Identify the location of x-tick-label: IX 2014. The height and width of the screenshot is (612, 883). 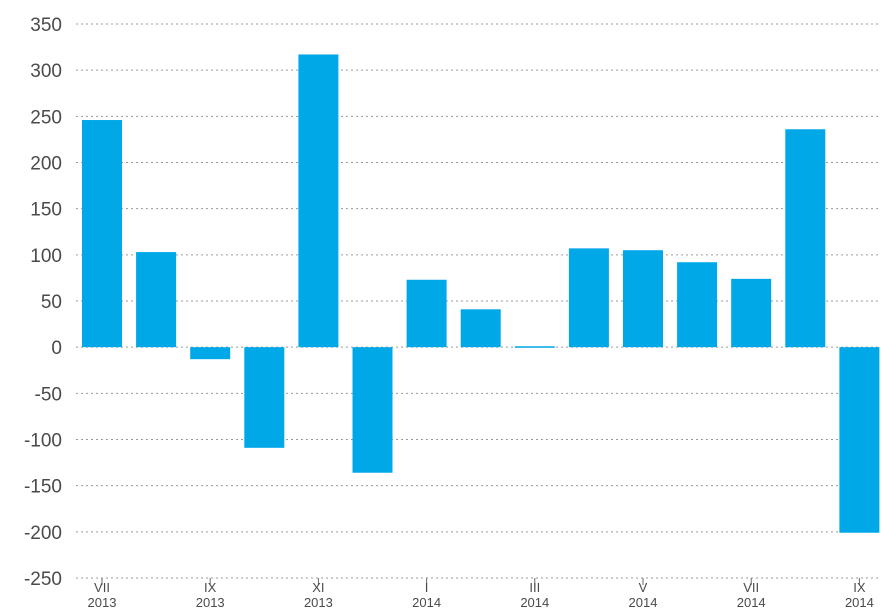
(859, 595).